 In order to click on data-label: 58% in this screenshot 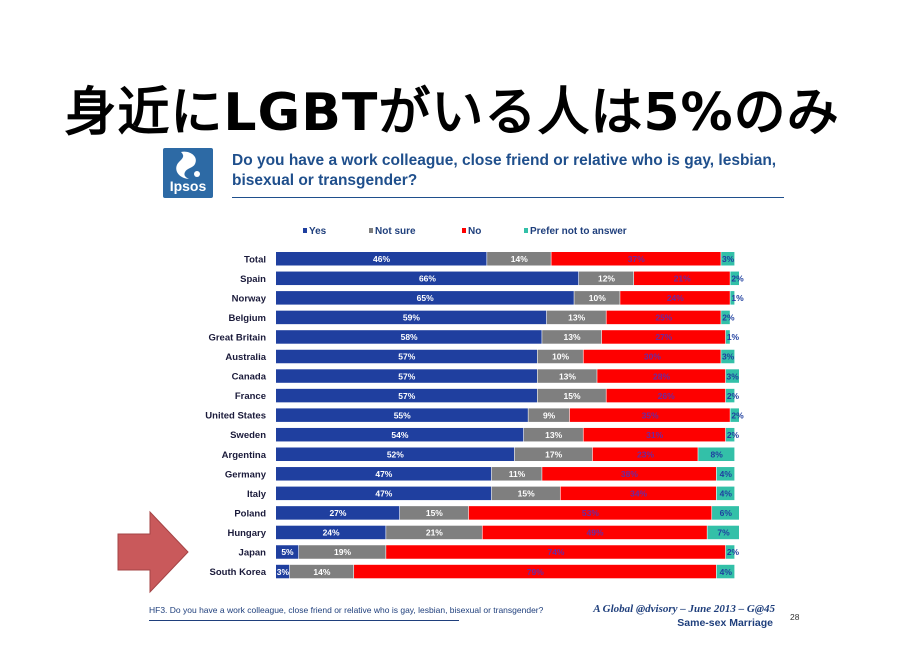, I will do `click(409, 337)`.